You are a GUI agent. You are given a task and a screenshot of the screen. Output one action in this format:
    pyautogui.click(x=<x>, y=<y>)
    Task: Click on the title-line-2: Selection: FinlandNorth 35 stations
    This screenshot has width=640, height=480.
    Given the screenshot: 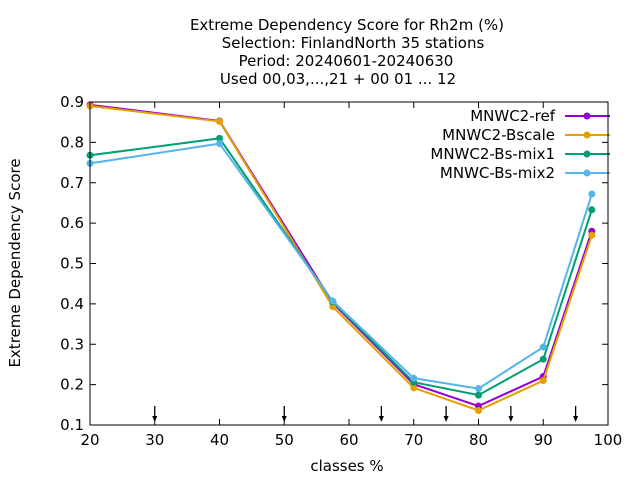 What is the action you would take?
    pyautogui.click(x=353, y=43)
    